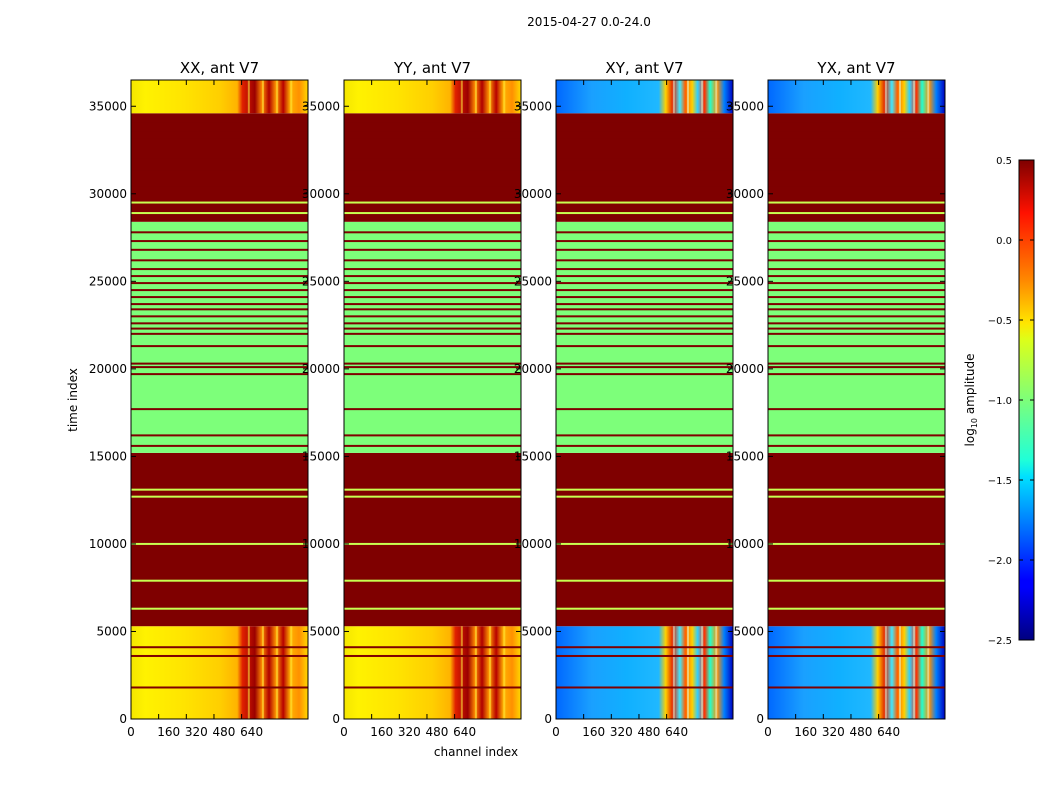 This screenshot has height=800, width=1050. I want to click on y-tick-label: 20000, so click(108, 369).